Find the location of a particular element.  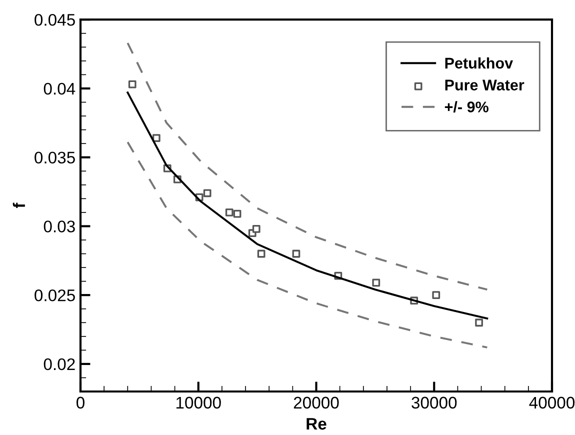

y-tick-label: 0.035 is located at coordinates (54, 158).